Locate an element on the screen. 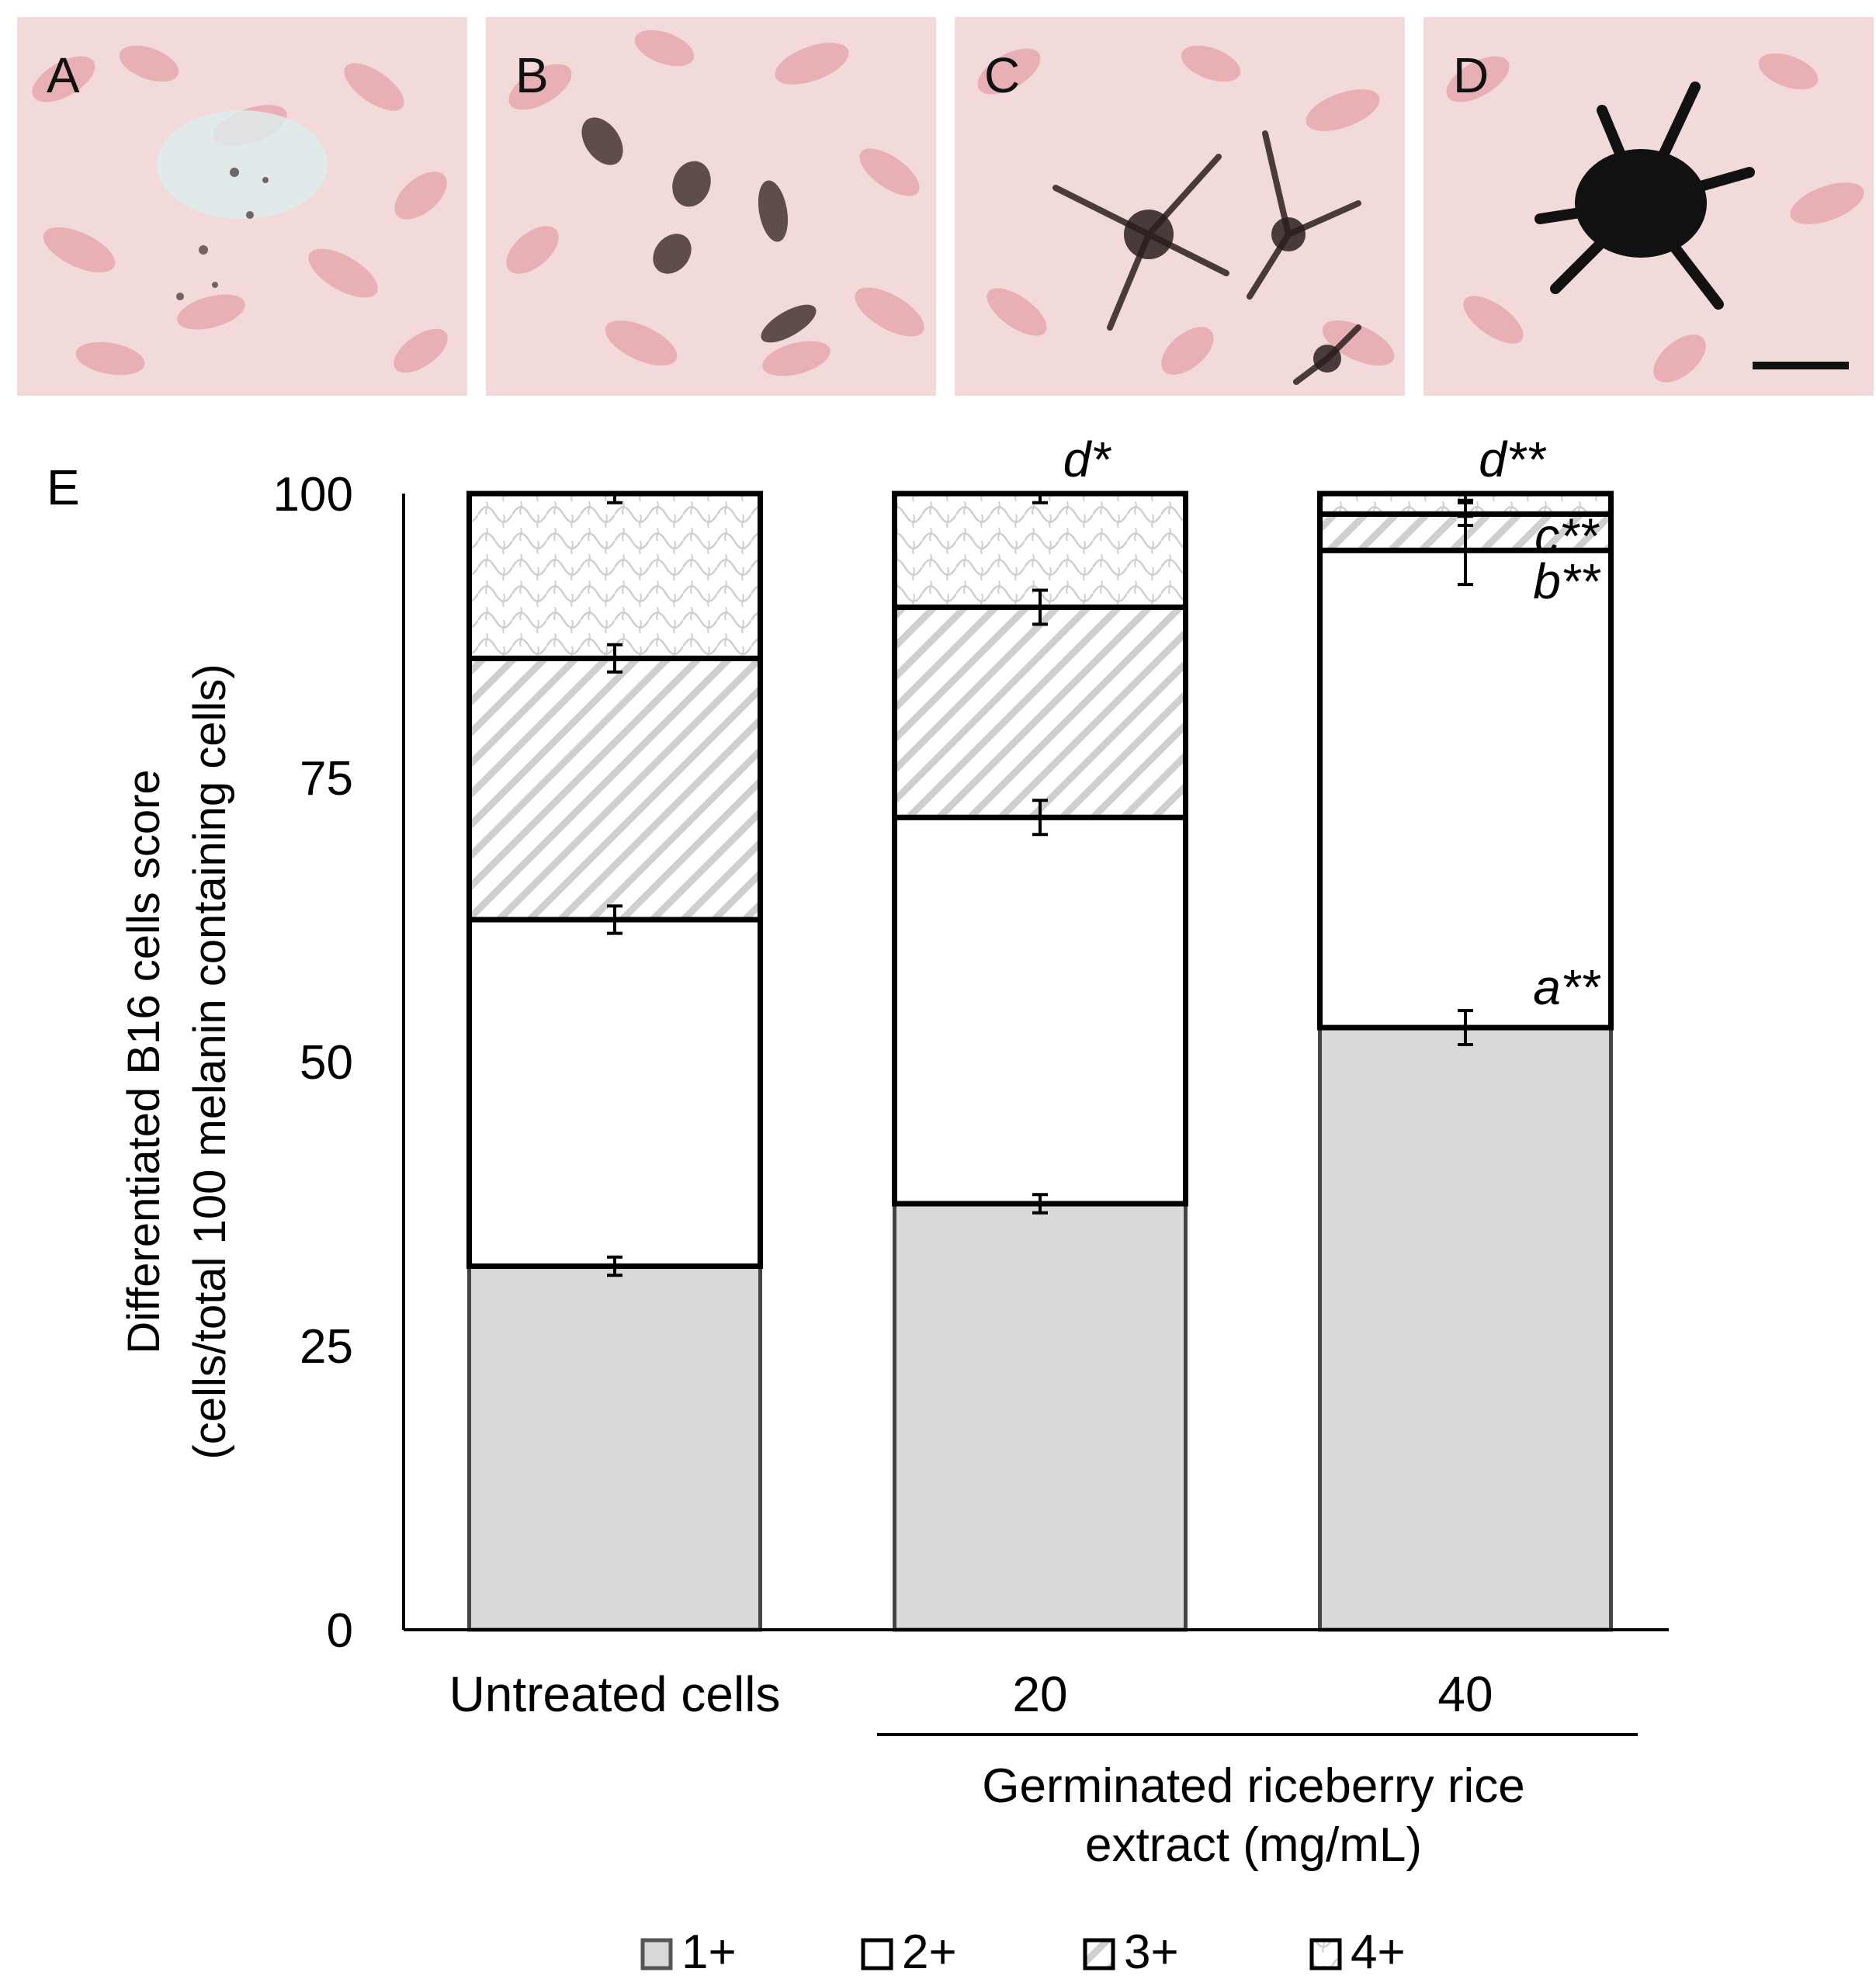 This screenshot has width=1876, height=1986. annotations-layer: d* d** c**b** a** is located at coordinates (1332, 723).